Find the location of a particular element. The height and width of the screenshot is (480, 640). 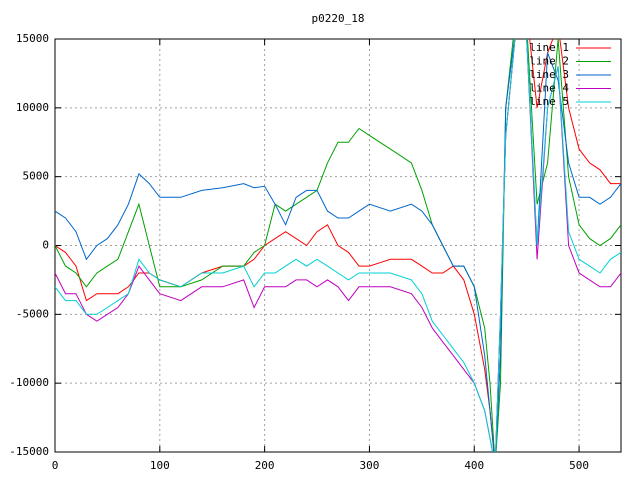

x-tick-label: 100 is located at coordinates (160, 465).